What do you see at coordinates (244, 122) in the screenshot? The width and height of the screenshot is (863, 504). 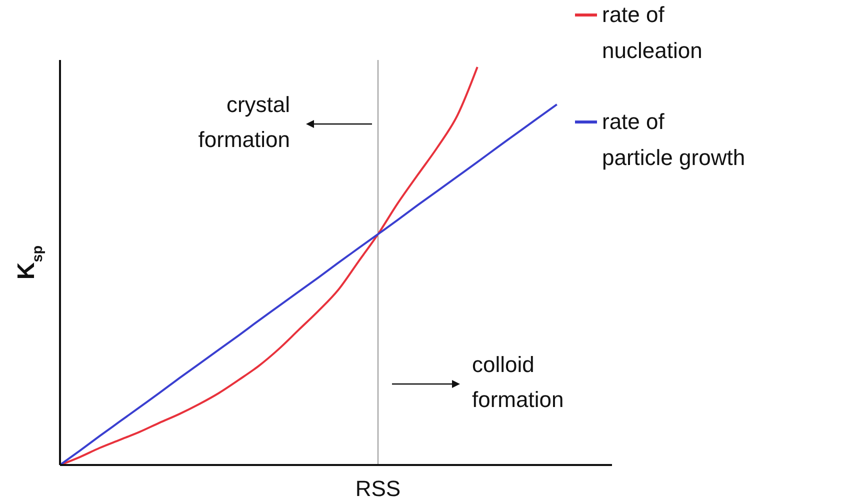 I see `annotation: crystal formation` at bounding box center [244, 122].